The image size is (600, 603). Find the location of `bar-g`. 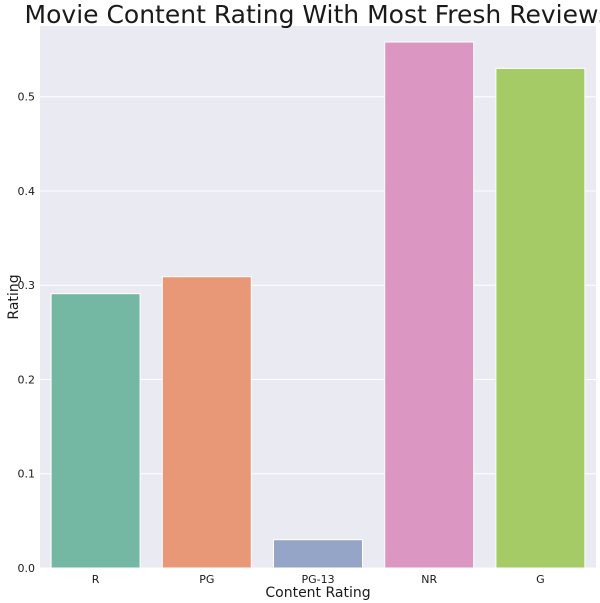

bar-g is located at coordinates (540, 318).